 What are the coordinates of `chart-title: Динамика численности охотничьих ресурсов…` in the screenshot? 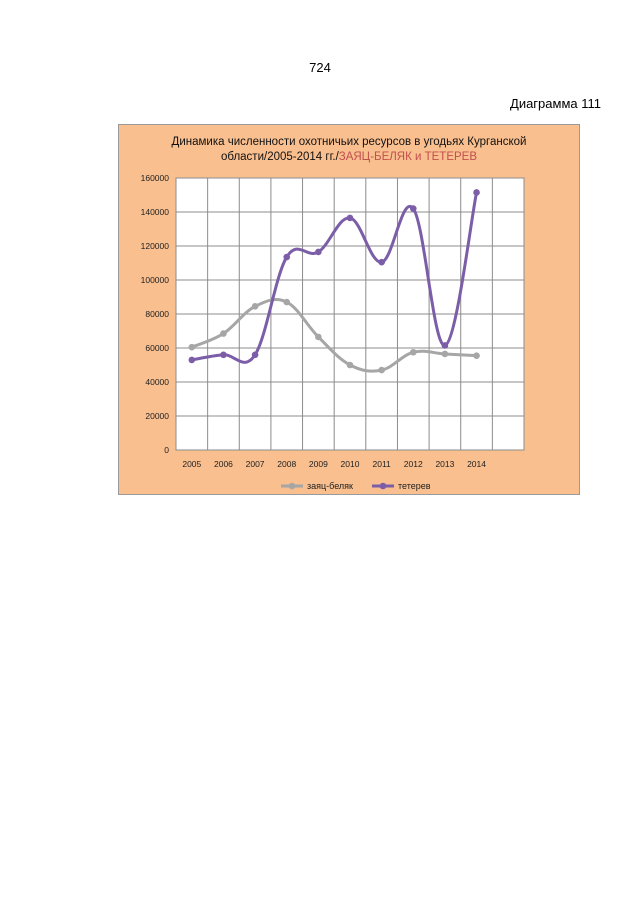 It's located at (349, 150).